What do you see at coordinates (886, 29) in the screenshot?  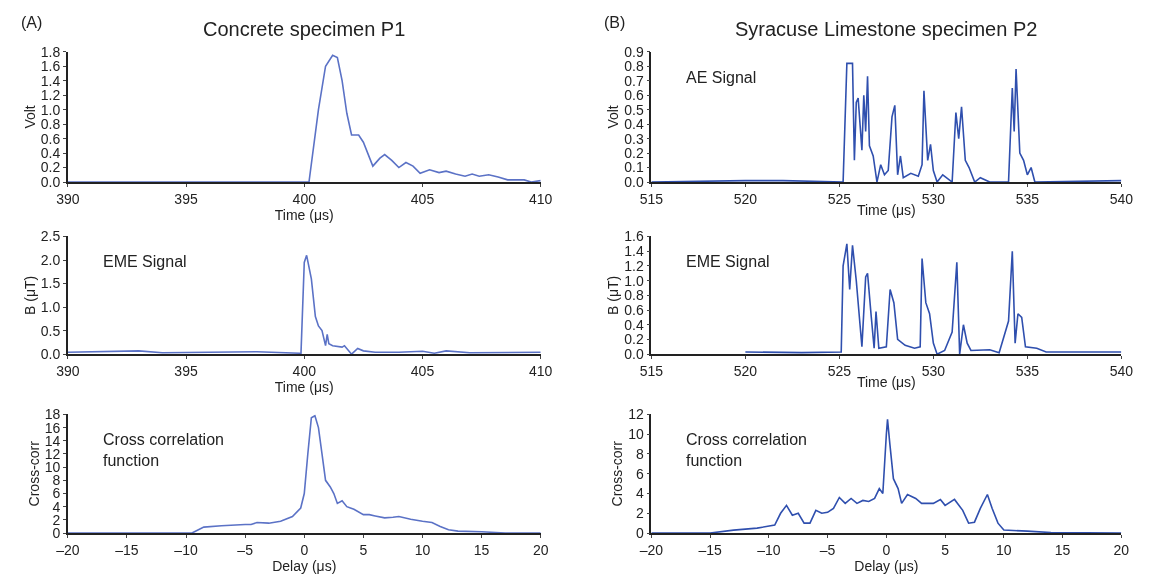 I see `chart-title: Syracuse Limestone specimen P2` at bounding box center [886, 29].